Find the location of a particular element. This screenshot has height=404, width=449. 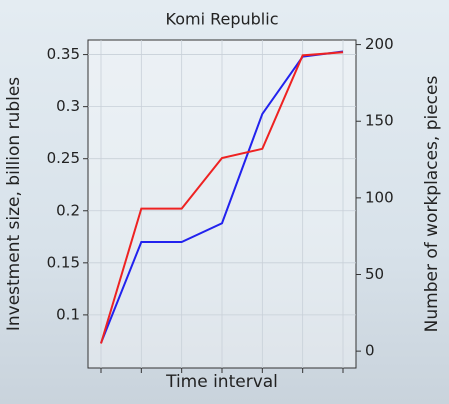

y-tick-label: 0.15 is located at coordinates (63, 262).